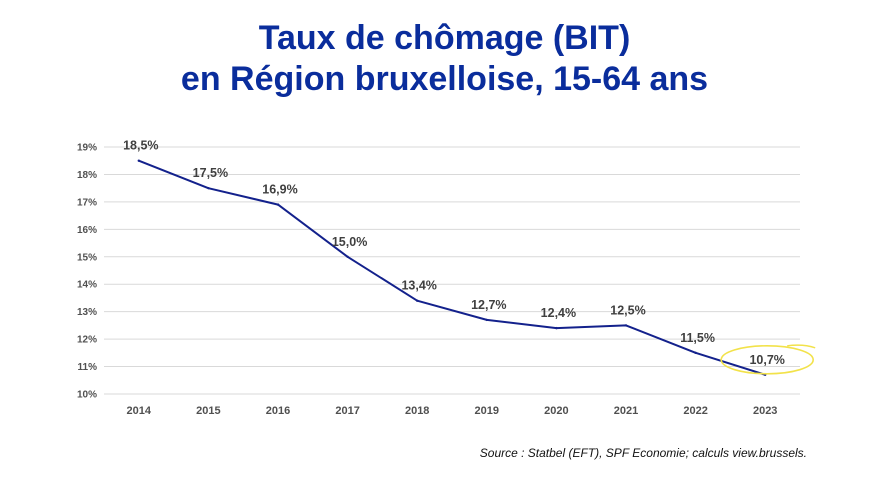 This screenshot has width=889, height=500. I want to click on x-tick-label: 2020, so click(556, 411).